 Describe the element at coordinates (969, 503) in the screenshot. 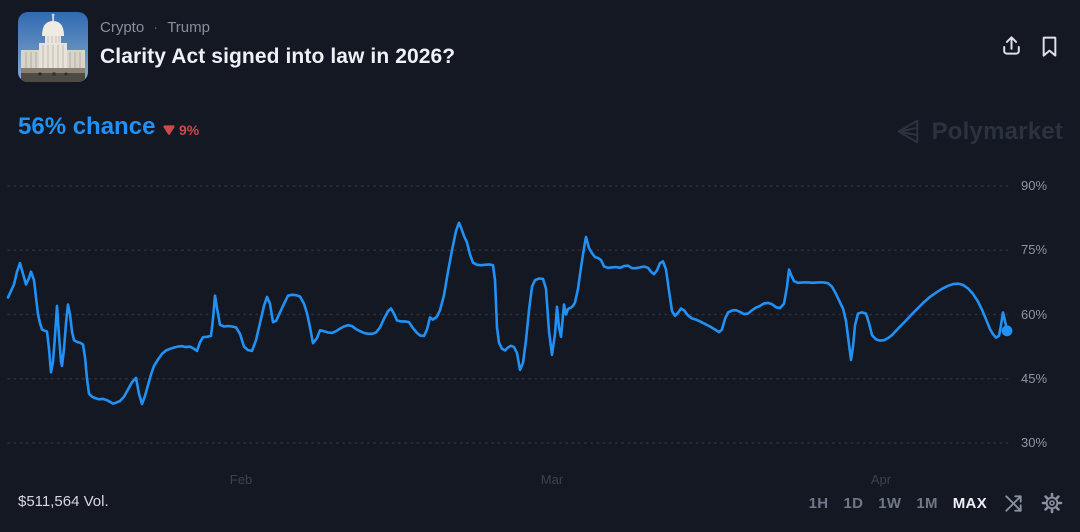

I see `range-button-max: MAX` at that location.